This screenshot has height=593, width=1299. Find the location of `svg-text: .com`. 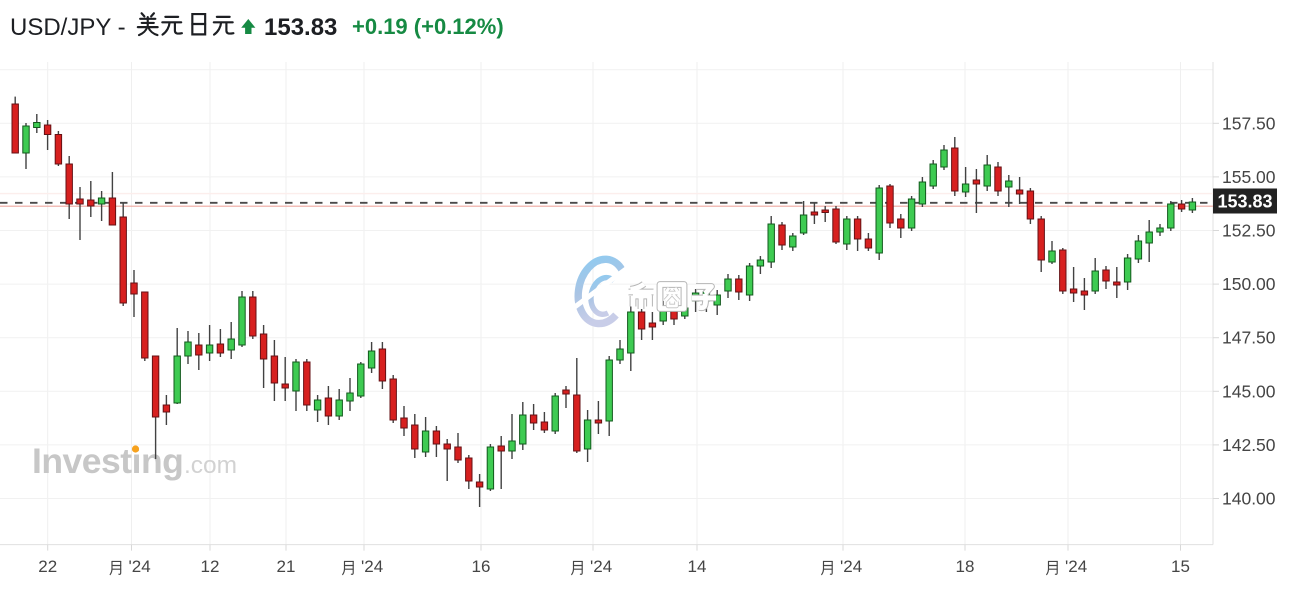

svg-text: .com is located at coordinates (210, 465).